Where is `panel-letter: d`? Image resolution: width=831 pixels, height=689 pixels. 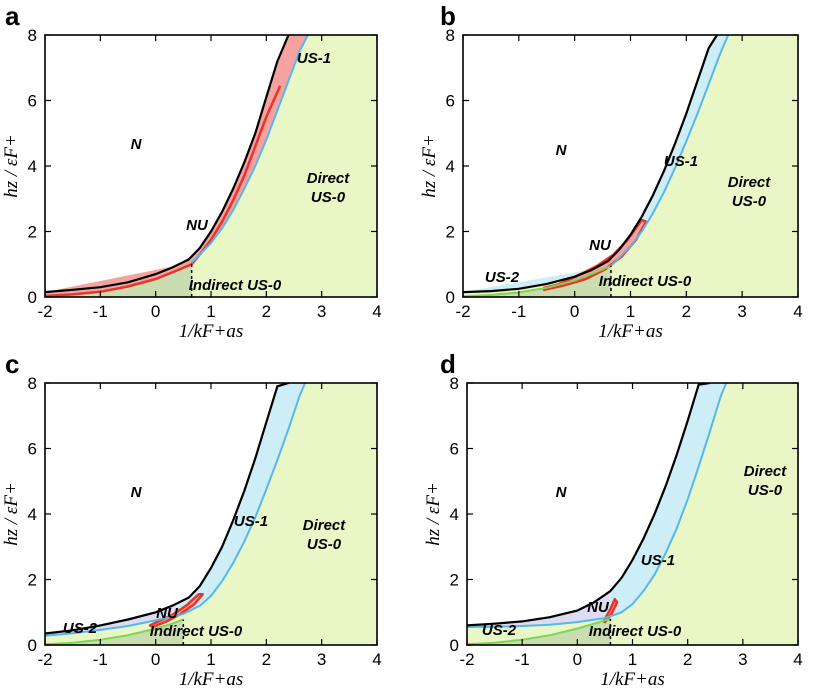
panel-letter: d is located at coordinates (448, 364).